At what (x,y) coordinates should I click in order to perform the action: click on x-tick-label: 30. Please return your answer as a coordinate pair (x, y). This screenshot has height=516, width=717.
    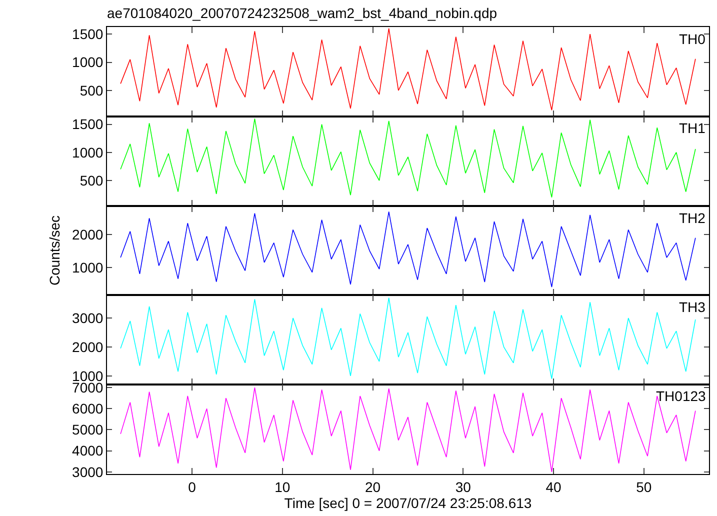
    Looking at the image, I should click on (463, 486).